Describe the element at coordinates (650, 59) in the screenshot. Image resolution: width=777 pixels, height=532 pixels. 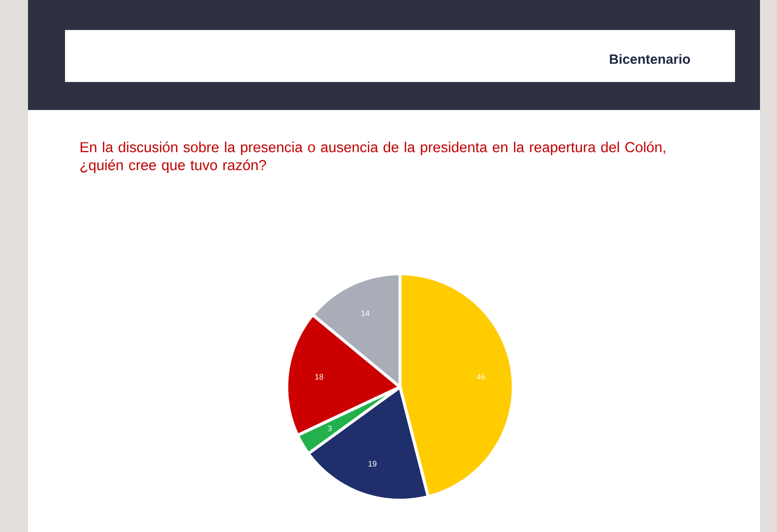
I see `text: Bicentenario` at that location.